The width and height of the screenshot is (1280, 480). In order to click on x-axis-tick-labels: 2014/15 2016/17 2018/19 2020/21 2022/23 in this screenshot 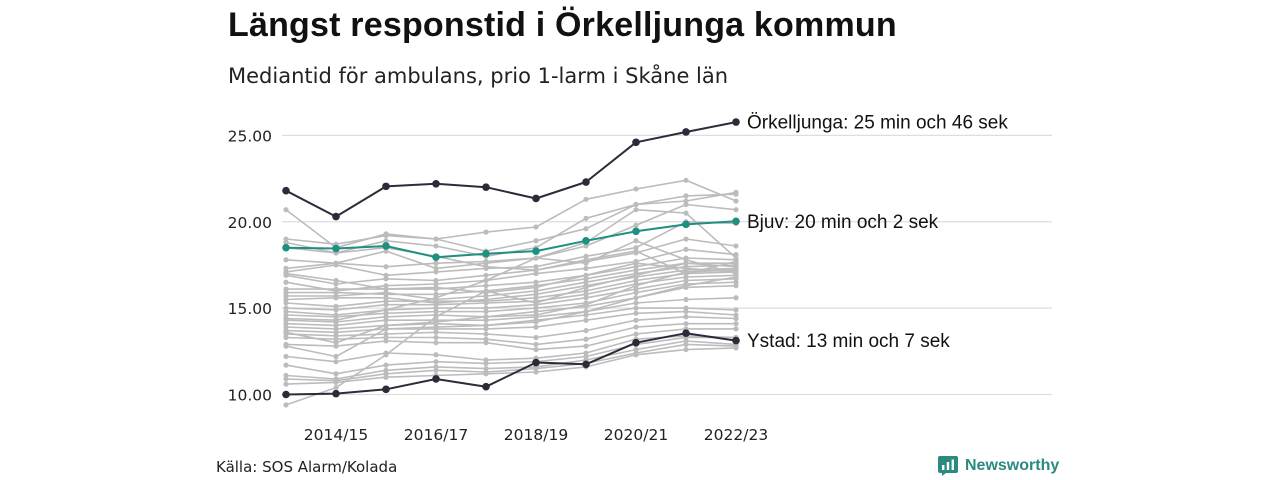, I will do `click(536, 435)`.